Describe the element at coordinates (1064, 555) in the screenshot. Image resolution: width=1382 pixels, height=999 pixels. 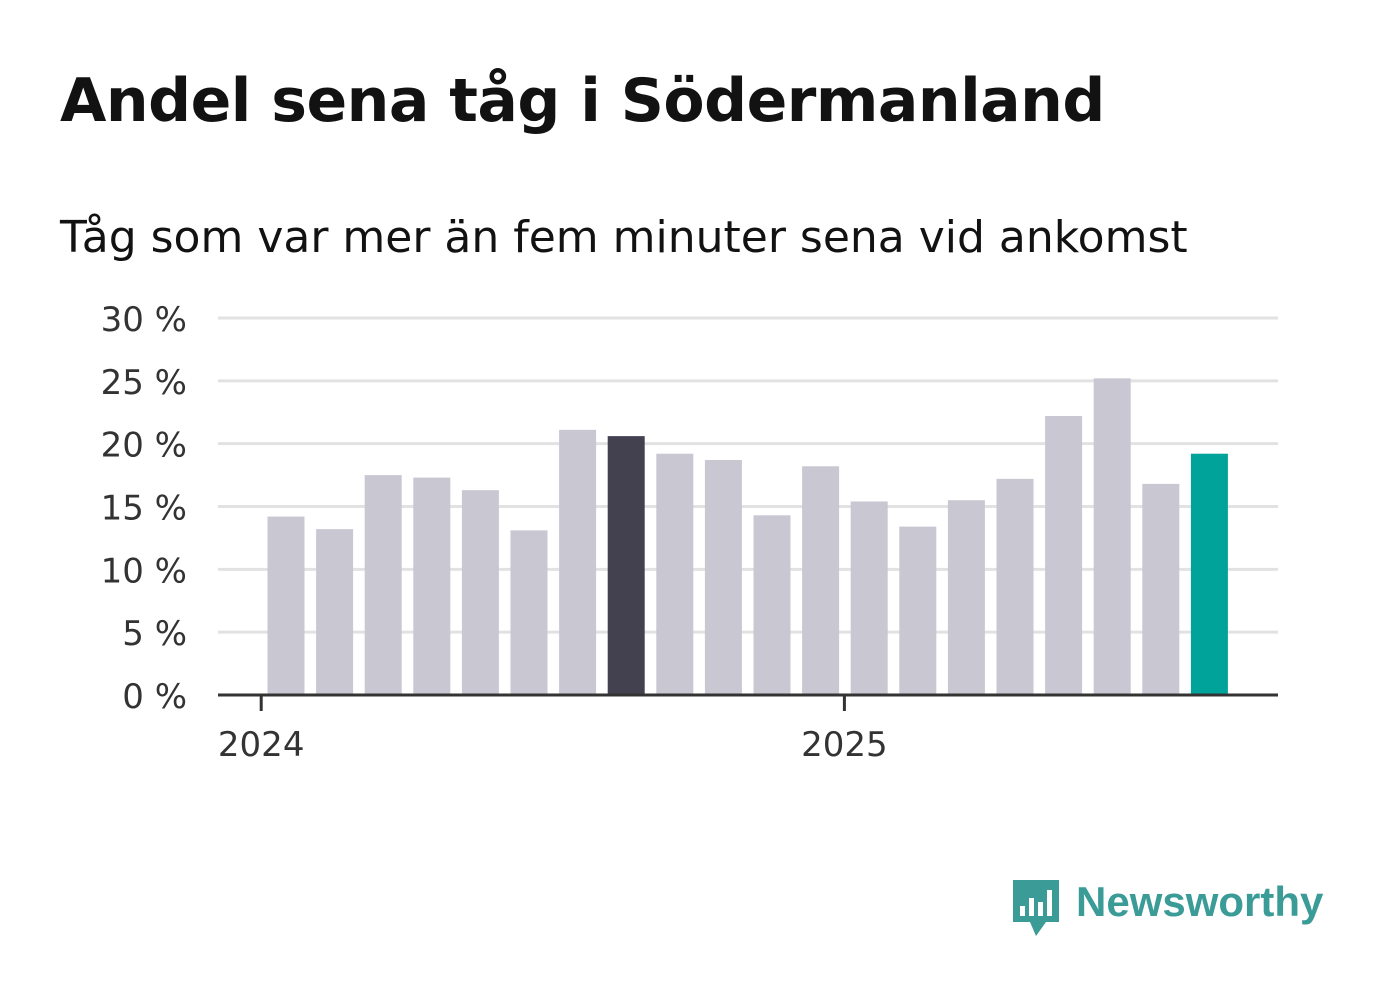
I see `bar-2025-06: 2025-06: 22.2 %` at that location.